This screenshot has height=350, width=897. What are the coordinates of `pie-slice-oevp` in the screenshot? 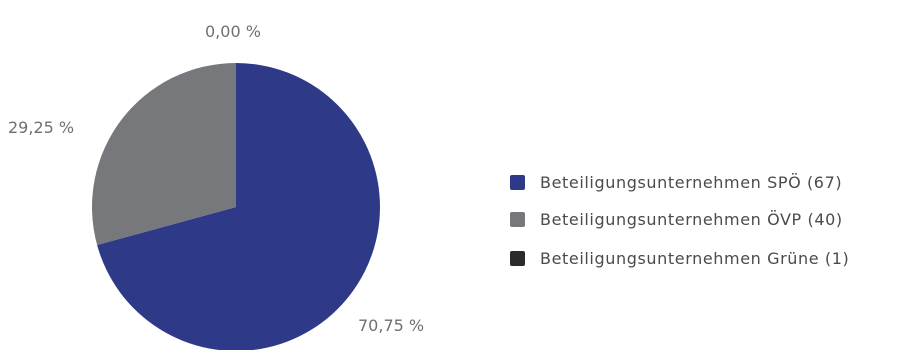 It's located at (163, 154).